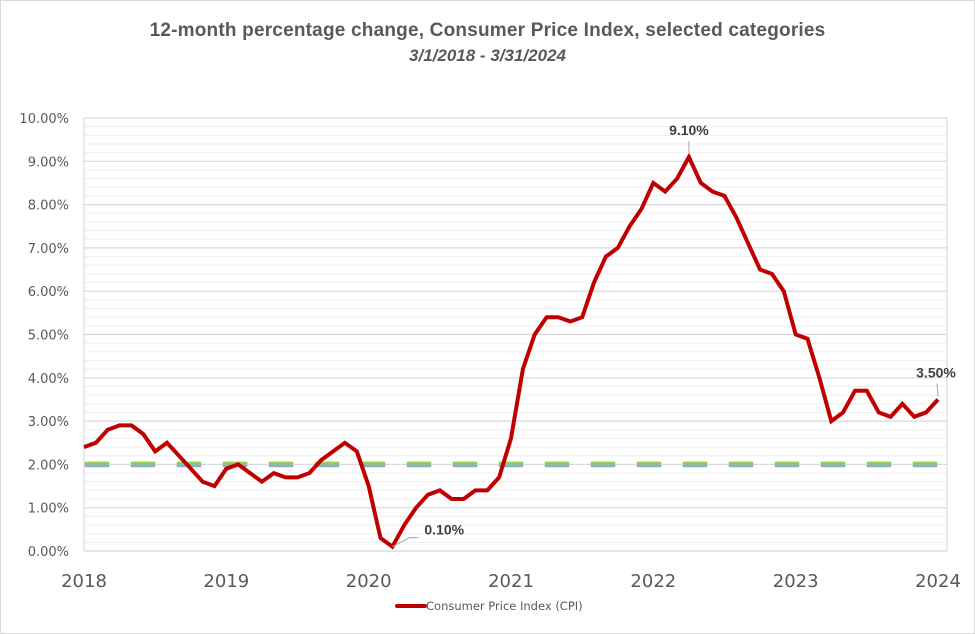  What do you see at coordinates (226, 581) in the screenshot?
I see `x-tick-label: 2019` at bounding box center [226, 581].